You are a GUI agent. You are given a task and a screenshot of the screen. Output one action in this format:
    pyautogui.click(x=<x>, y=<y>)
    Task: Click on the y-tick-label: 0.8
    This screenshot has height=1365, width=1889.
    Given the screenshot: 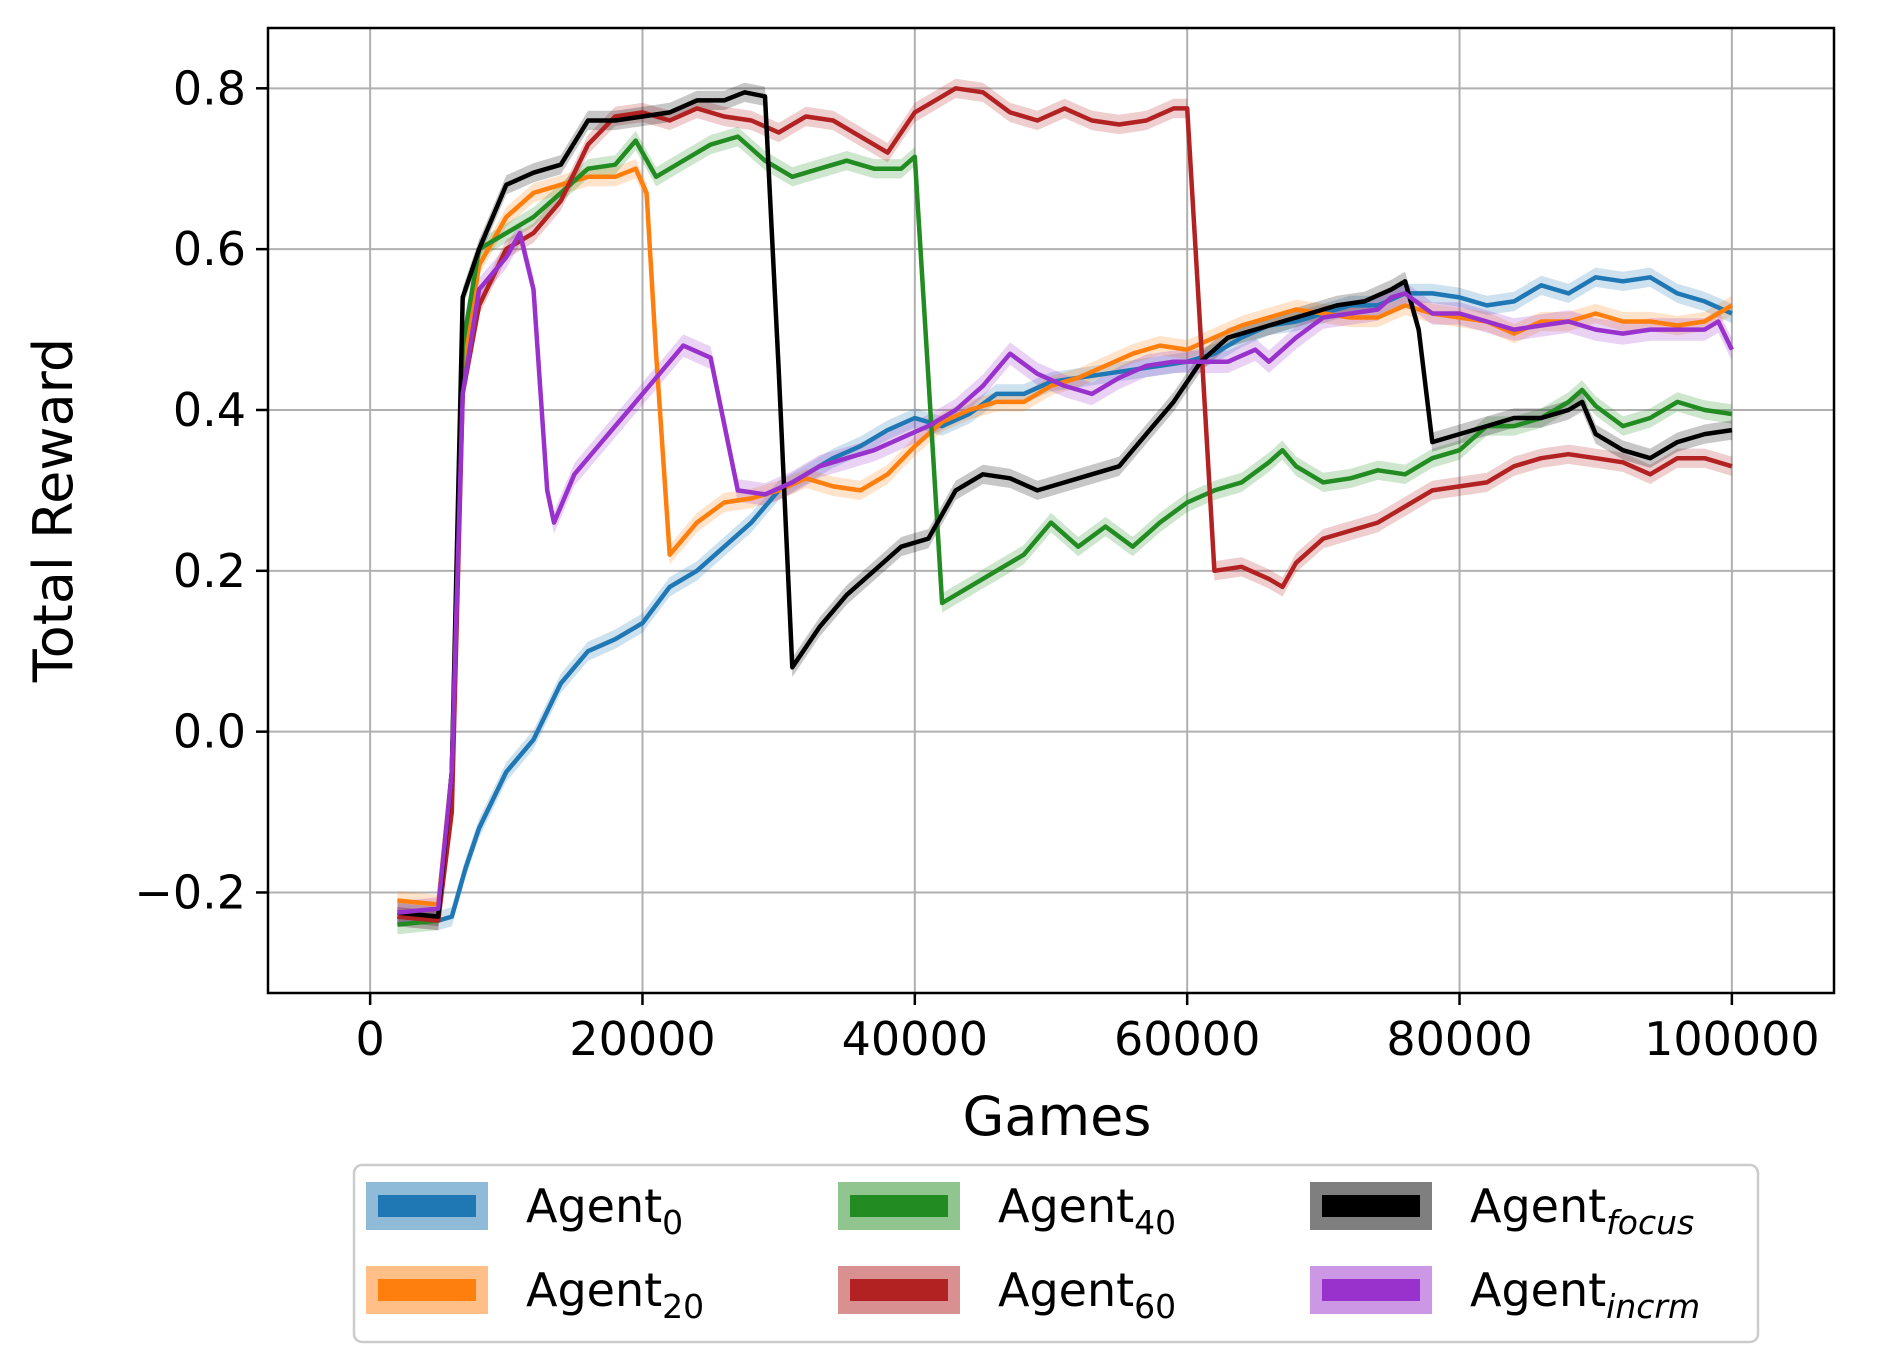 What is the action you would take?
    pyautogui.click(x=209, y=88)
    